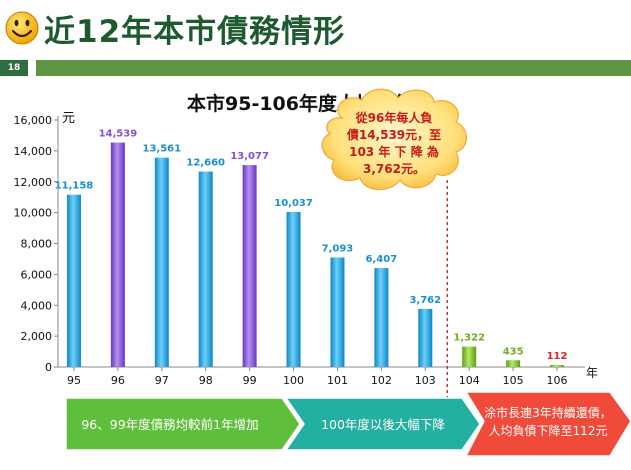 This screenshot has height=470, width=631. Describe the element at coordinates (548, 412) in the screenshot. I see `banner-text-3-line-1: 涂市長連3年持續還債，` at that location.